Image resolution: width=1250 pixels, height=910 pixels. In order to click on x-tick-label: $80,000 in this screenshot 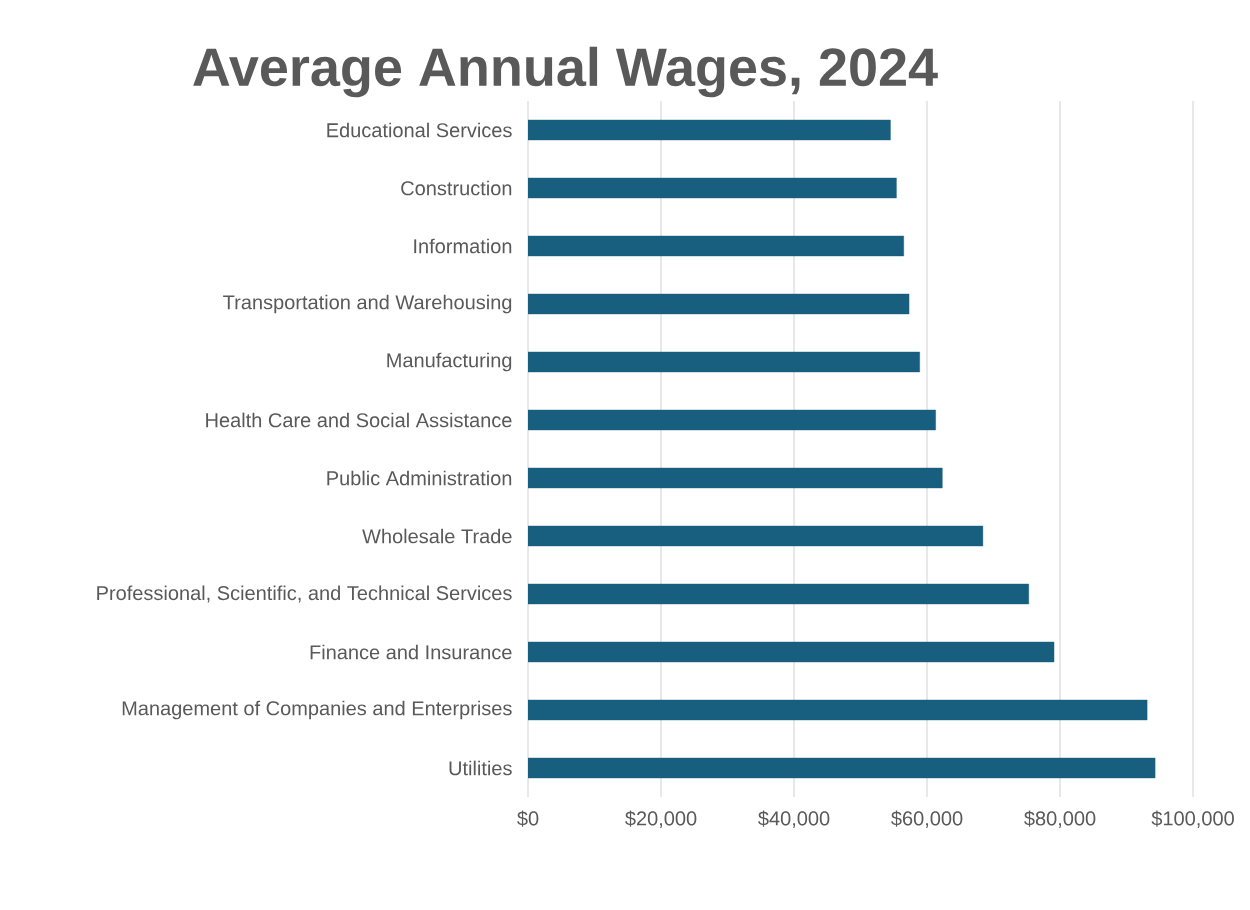, I will do `click(1060, 819)`.